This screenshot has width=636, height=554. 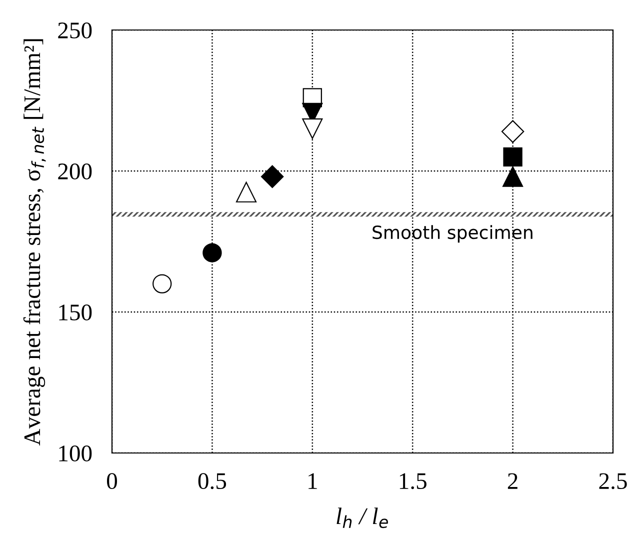 What do you see at coordinates (112, 481) in the screenshot?
I see `x-tick-label: 0` at bounding box center [112, 481].